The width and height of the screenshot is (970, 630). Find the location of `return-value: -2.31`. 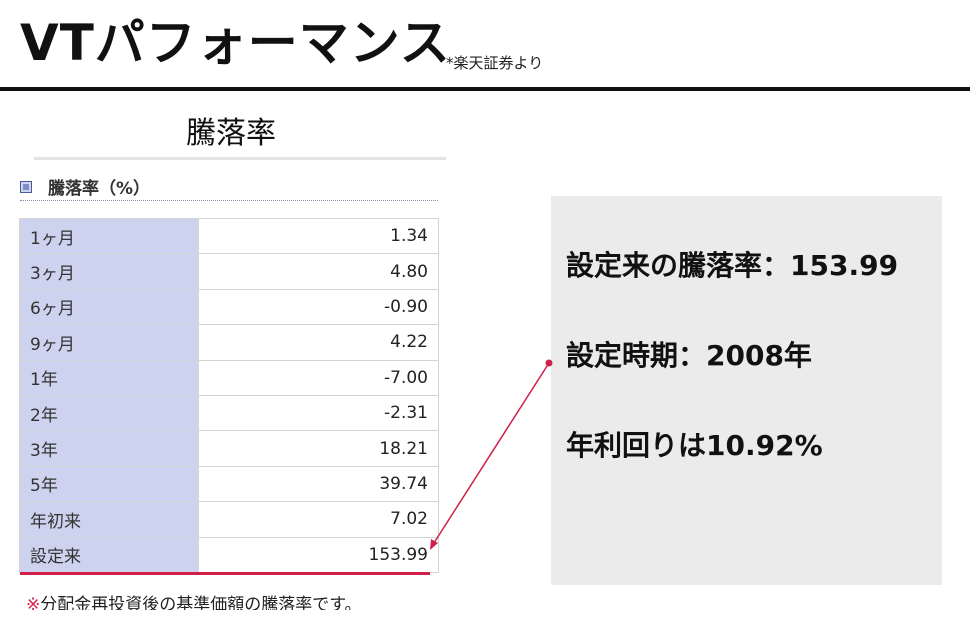

return-value: -2.31 is located at coordinates (318, 413).